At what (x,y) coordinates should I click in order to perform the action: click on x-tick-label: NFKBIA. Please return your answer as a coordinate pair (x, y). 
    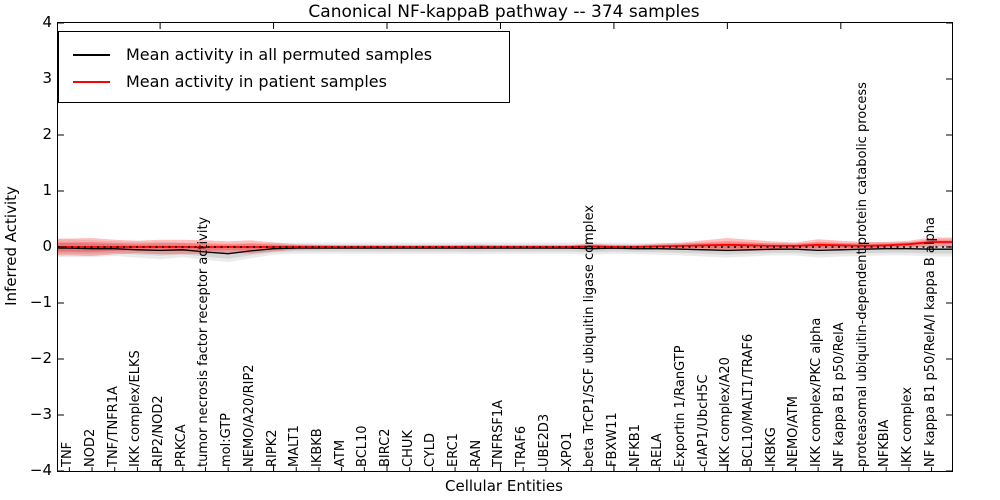
    Looking at the image, I should click on (885, 443).